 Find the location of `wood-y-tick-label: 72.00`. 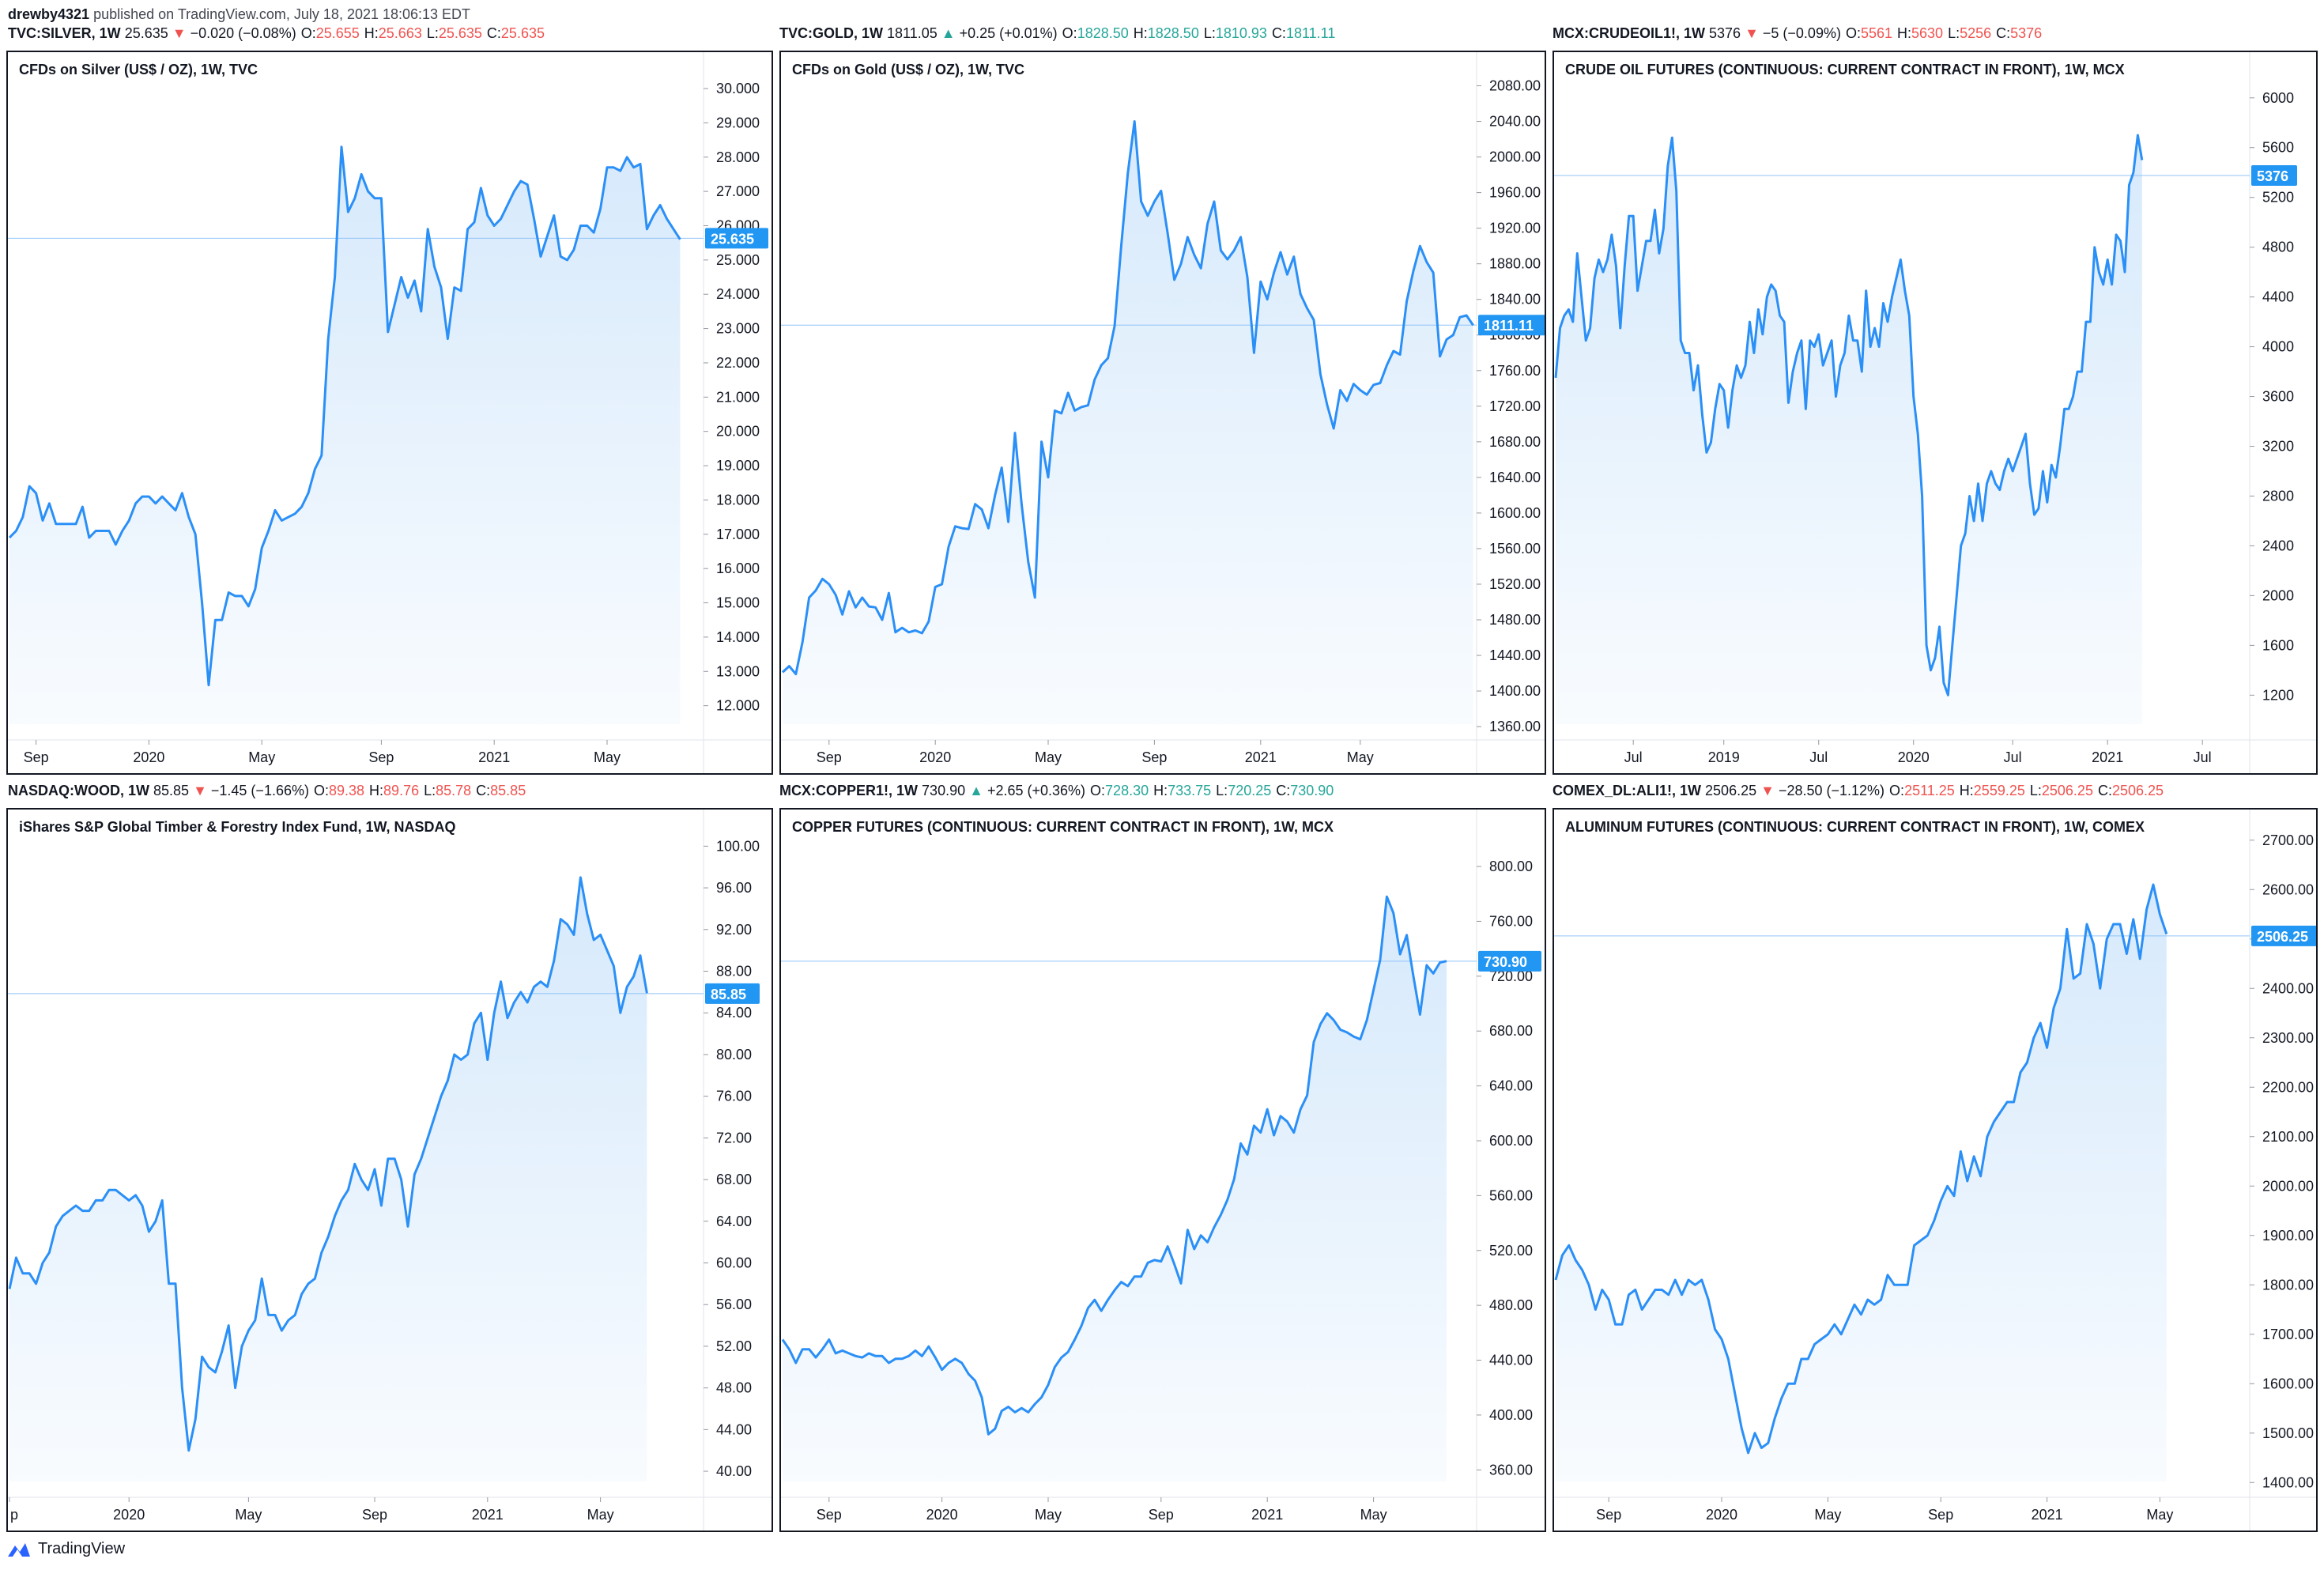

wood-y-tick-label: 72.00 is located at coordinates (734, 1138).